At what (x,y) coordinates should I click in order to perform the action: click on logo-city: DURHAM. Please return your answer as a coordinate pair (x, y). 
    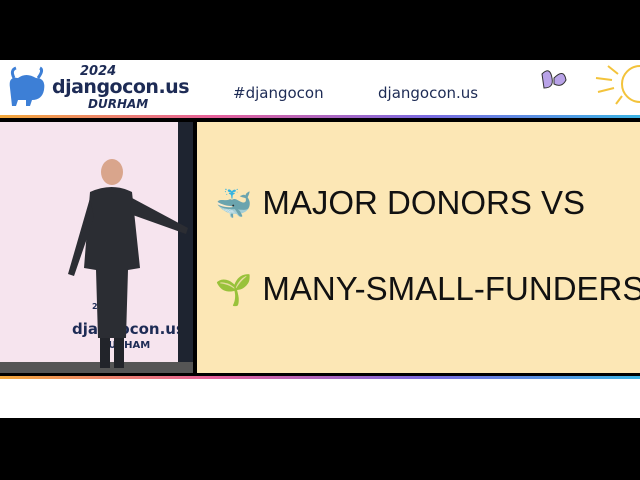
    Looking at the image, I should click on (118, 104).